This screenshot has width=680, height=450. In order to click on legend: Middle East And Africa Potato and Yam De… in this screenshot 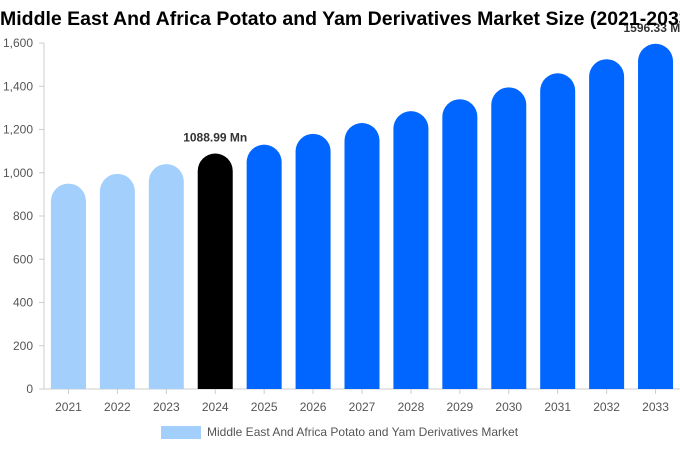, I will do `click(339, 432)`.